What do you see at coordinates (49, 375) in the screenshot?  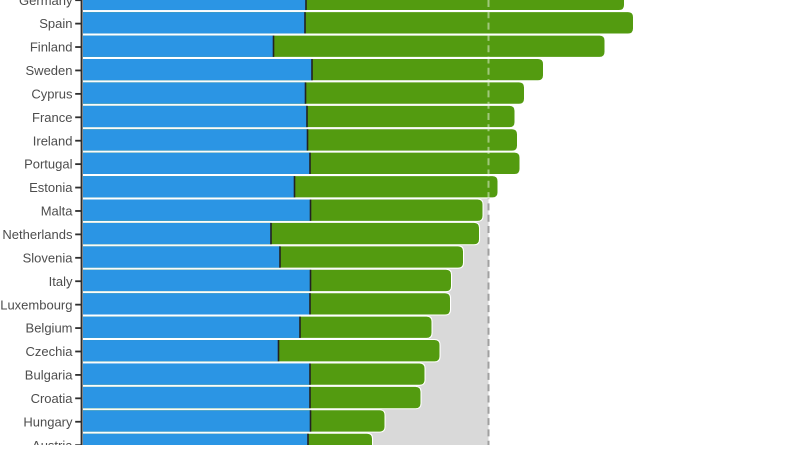 I see `svg-text: Bulgaria` at bounding box center [49, 375].